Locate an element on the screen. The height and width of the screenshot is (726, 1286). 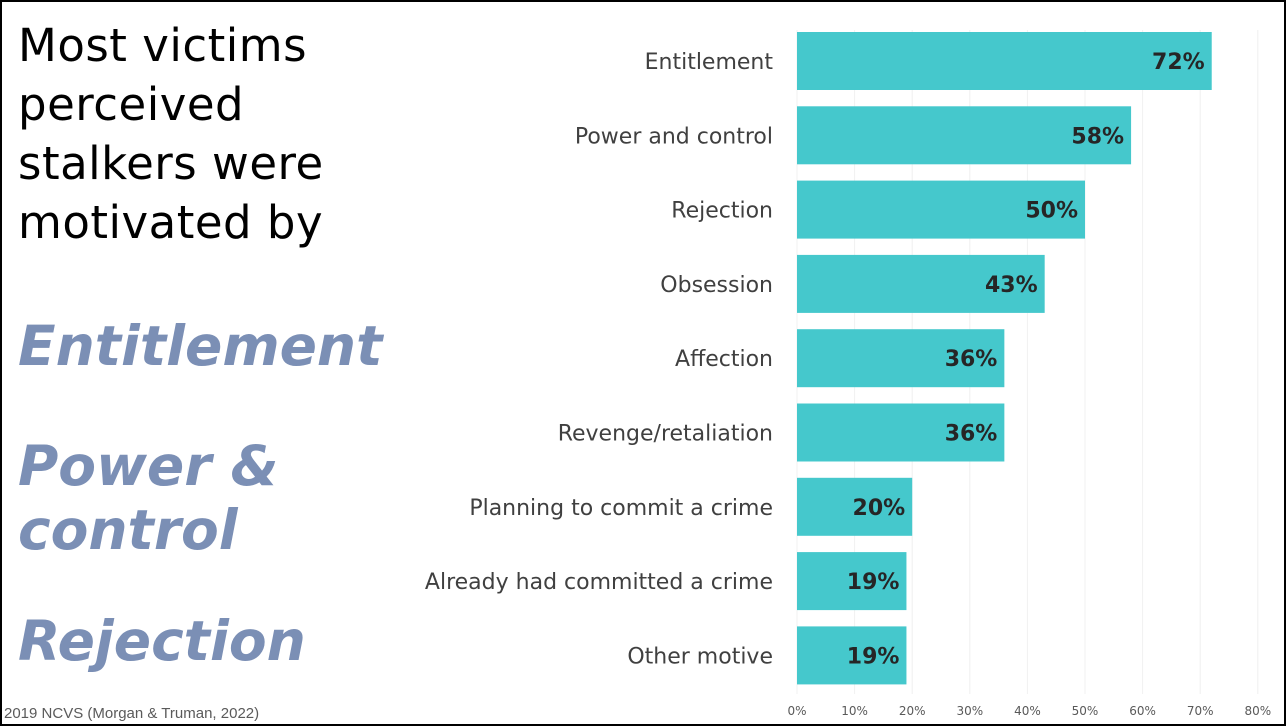
source-citation: 2019 NCVS (Morgan & Truman, 2022) is located at coordinates (132, 713).